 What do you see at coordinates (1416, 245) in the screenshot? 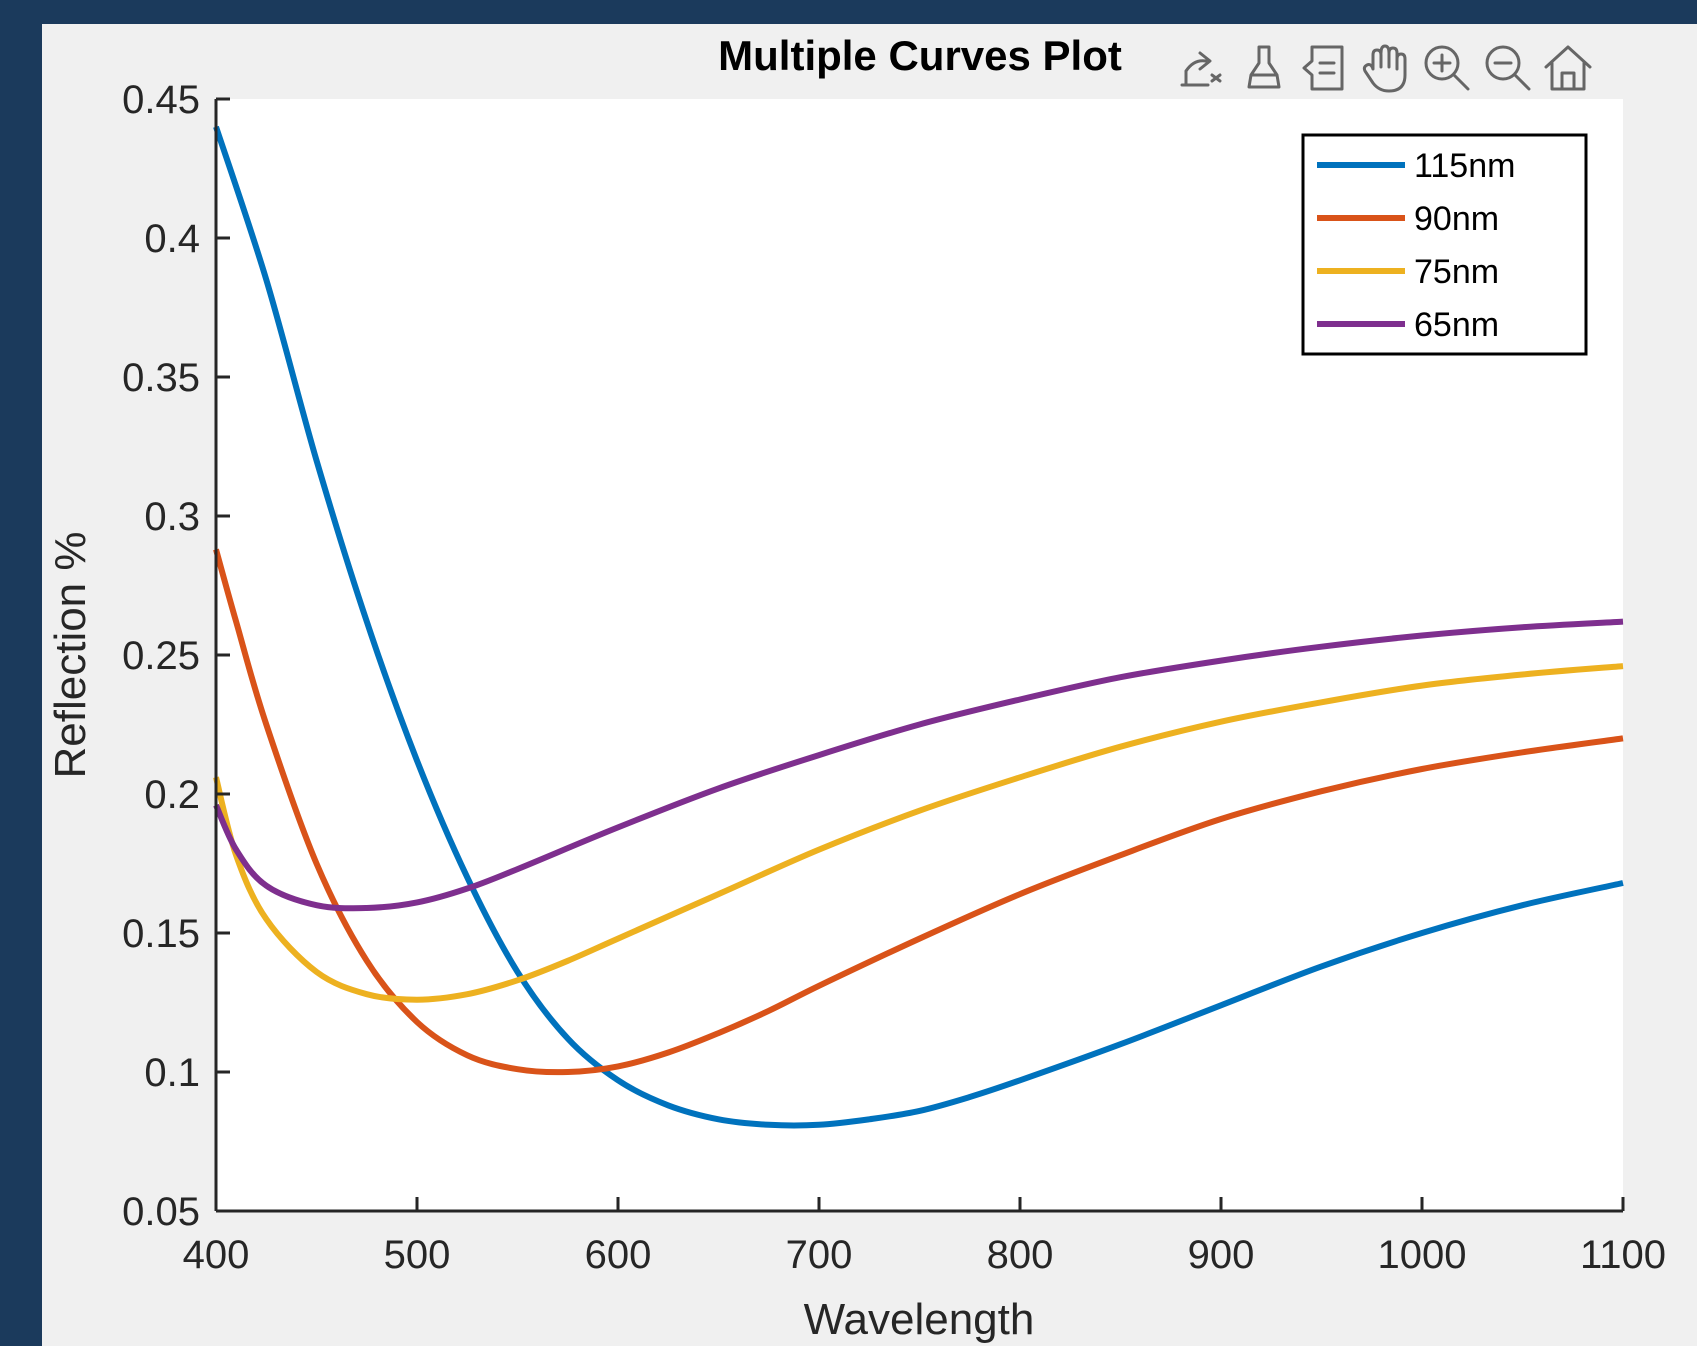
I see `legend-entries: 115nm 90nm 75nm 65nm` at bounding box center [1416, 245].